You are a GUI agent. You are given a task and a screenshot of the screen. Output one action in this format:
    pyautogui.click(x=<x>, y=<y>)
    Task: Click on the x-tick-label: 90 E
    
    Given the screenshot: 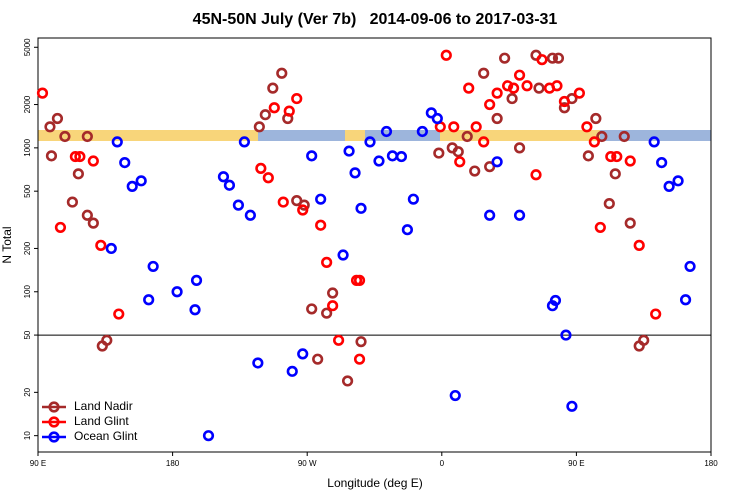 What is the action you would take?
    pyautogui.click(x=38, y=463)
    